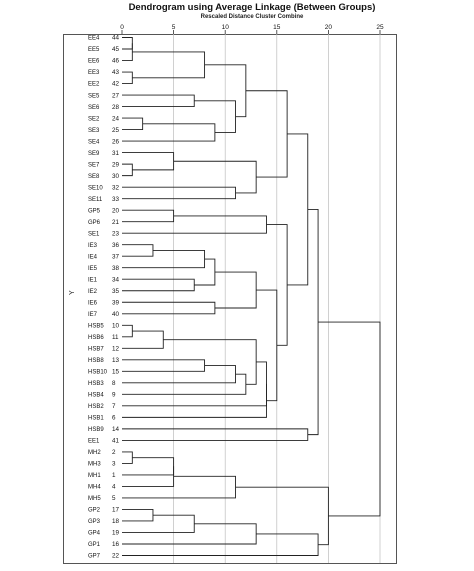 The width and height of the screenshot is (474, 571). What do you see at coordinates (116, 268) in the screenshot?
I see `leaf-case-number: 38` at bounding box center [116, 268].